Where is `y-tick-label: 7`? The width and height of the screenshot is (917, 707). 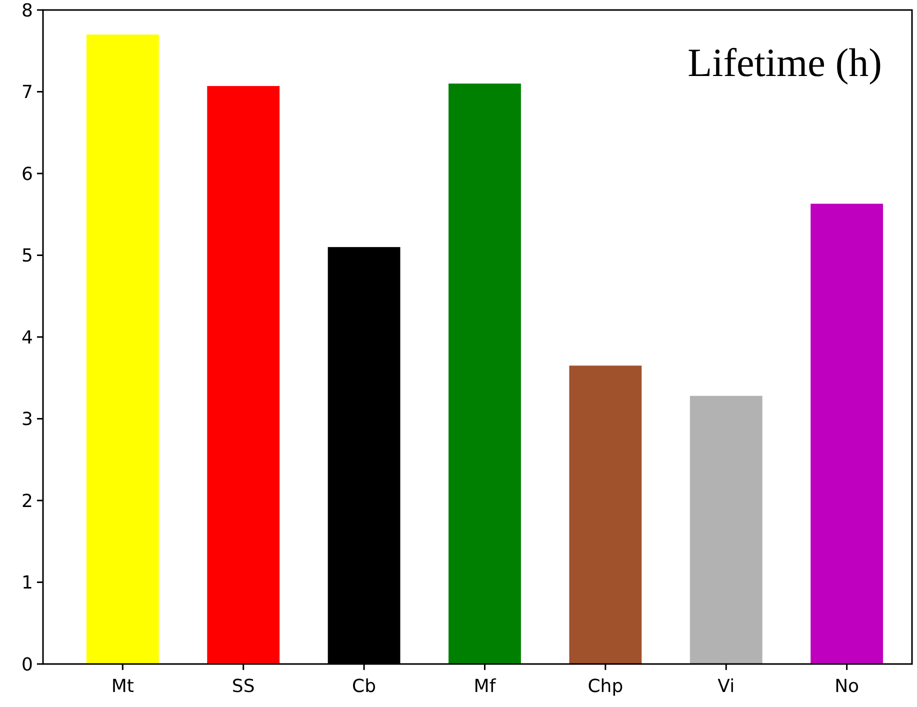
y-tick-label: 7 is located at coordinates (27, 93).